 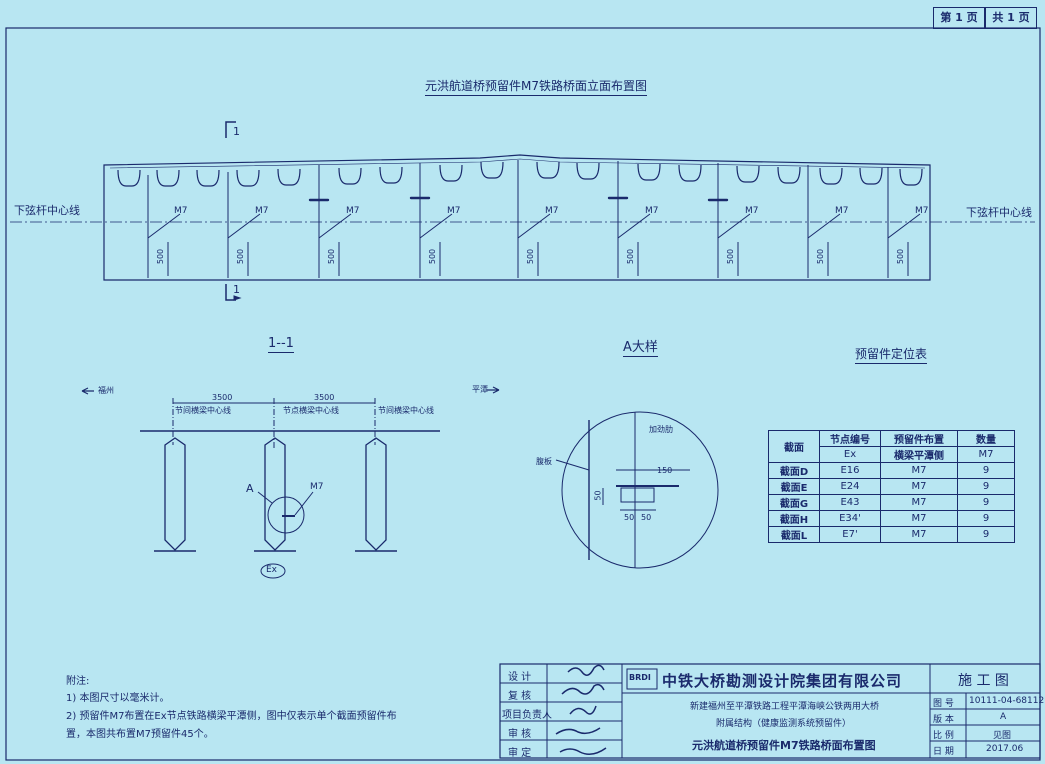 What do you see at coordinates (850, 502) in the screenshot?
I see `cell: E43` at bounding box center [850, 502].